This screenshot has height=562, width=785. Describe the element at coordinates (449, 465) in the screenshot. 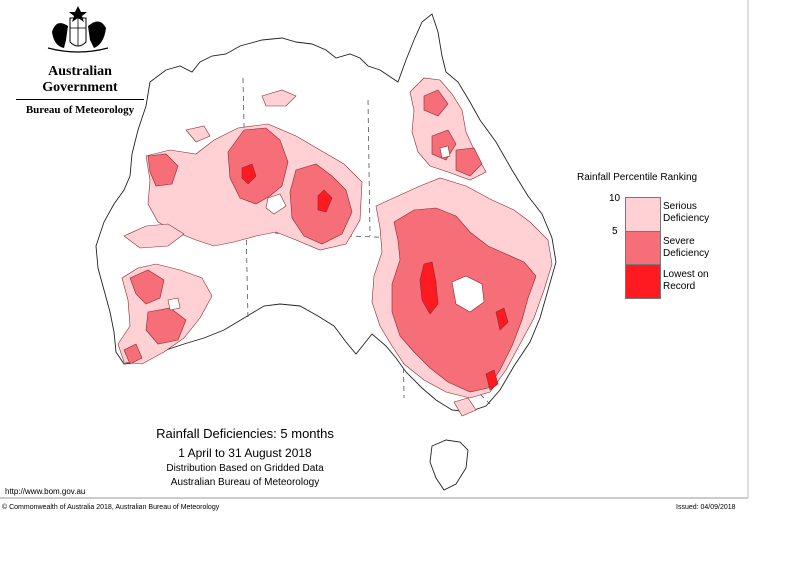

I see `tasmania-outline` at that location.